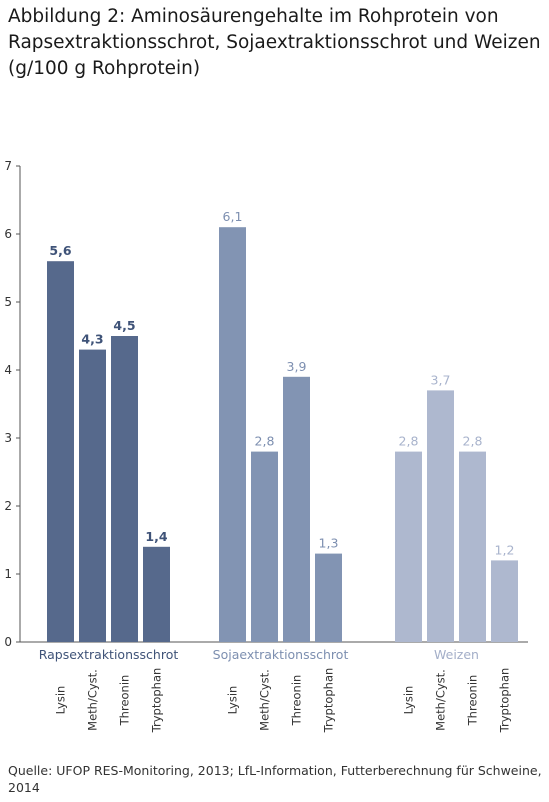 Image resolution: width=549 pixels, height=802 pixels. I want to click on y-tick-label: 6, so click(8, 234).